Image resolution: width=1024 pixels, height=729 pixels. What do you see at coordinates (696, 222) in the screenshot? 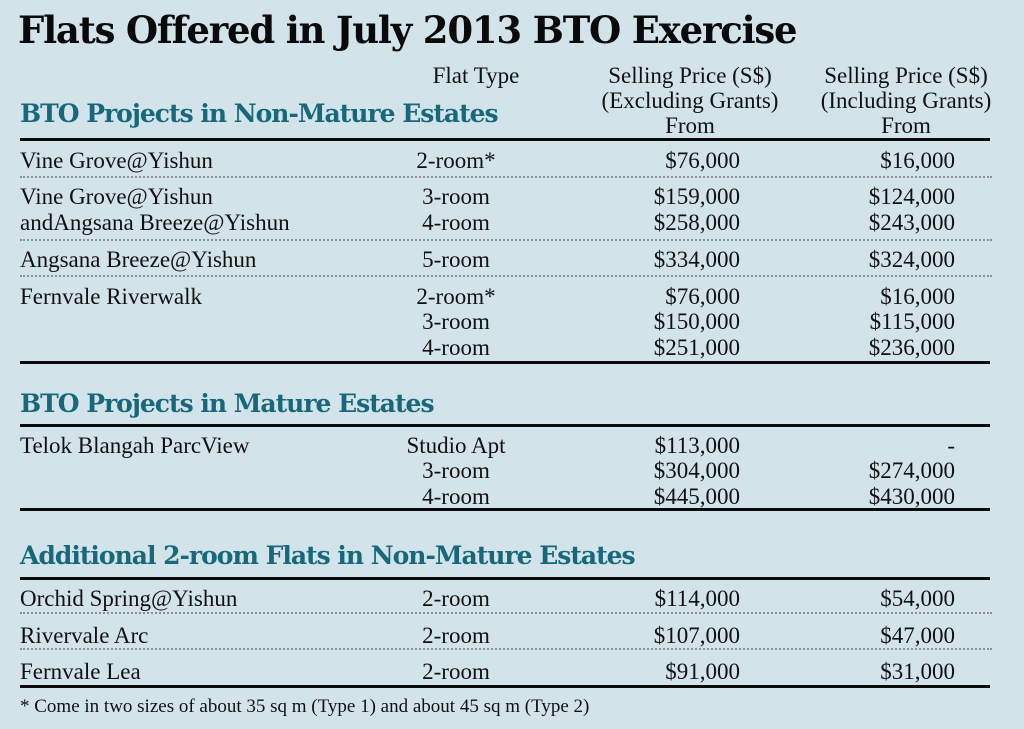
I see `price-excl-grants: $258,000` at bounding box center [696, 222].